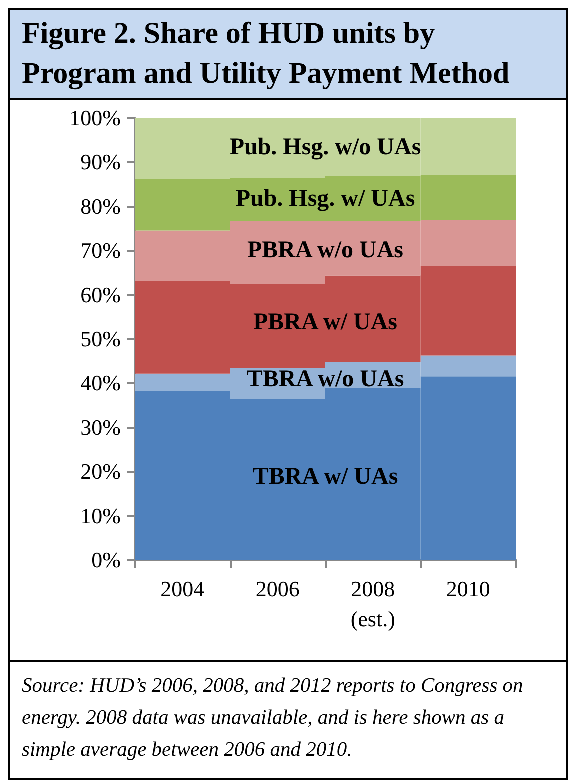 The height and width of the screenshot is (784, 580). What do you see at coordinates (100, 339) in the screenshot?
I see `y-tick-label: 50%` at bounding box center [100, 339].